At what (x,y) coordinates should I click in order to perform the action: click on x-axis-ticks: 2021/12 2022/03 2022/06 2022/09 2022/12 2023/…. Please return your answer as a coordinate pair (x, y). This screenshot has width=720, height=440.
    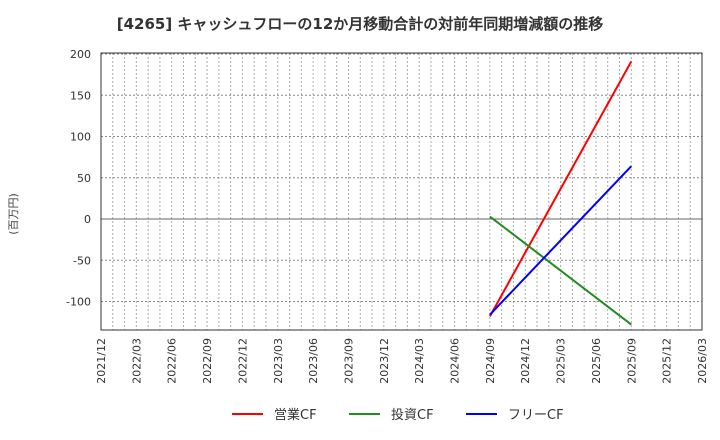
    Looking at the image, I should click on (402, 361).